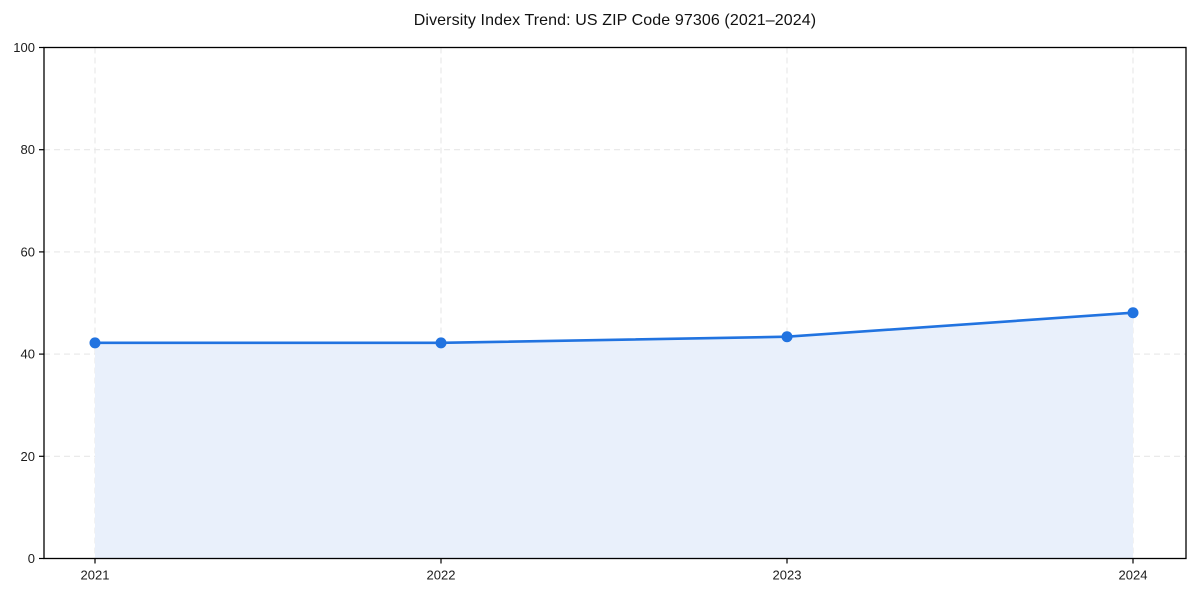 The image size is (1200, 600). I want to click on y-tick-label: 80, so click(28, 149).